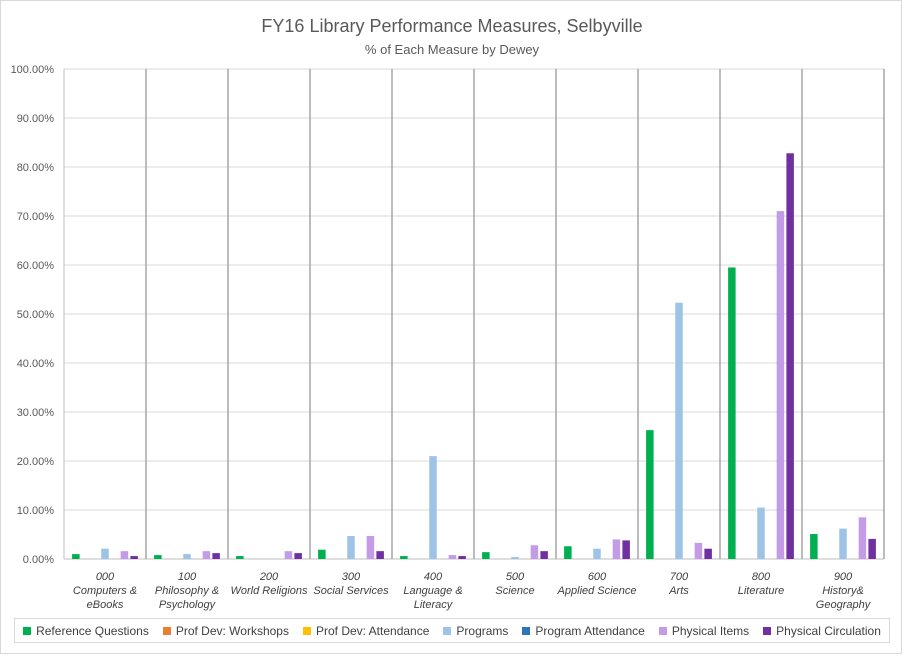 The image size is (904, 656). I want to click on legend-item: Physical Circulation, so click(822, 631).